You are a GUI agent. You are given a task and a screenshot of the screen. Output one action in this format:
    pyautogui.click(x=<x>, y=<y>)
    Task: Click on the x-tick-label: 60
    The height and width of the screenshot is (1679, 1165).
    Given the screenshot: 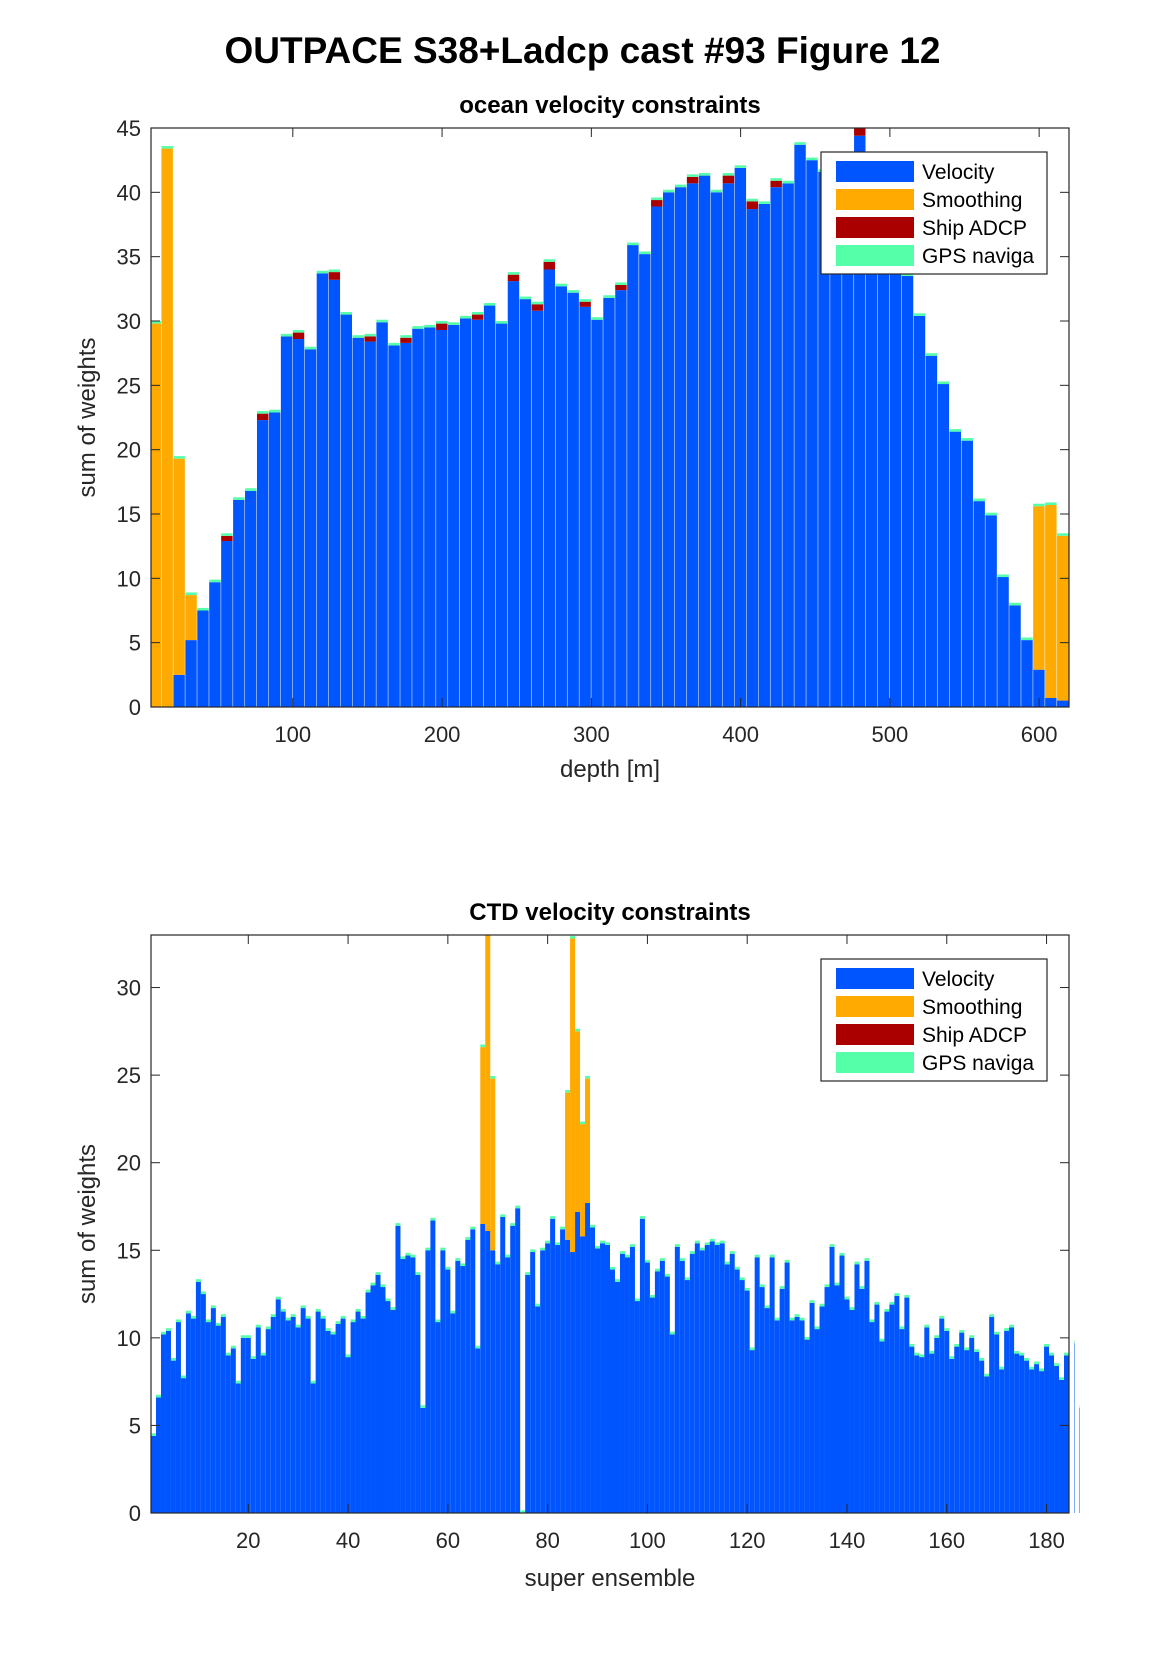 What is the action you would take?
    pyautogui.click(x=448, y=1540)
    